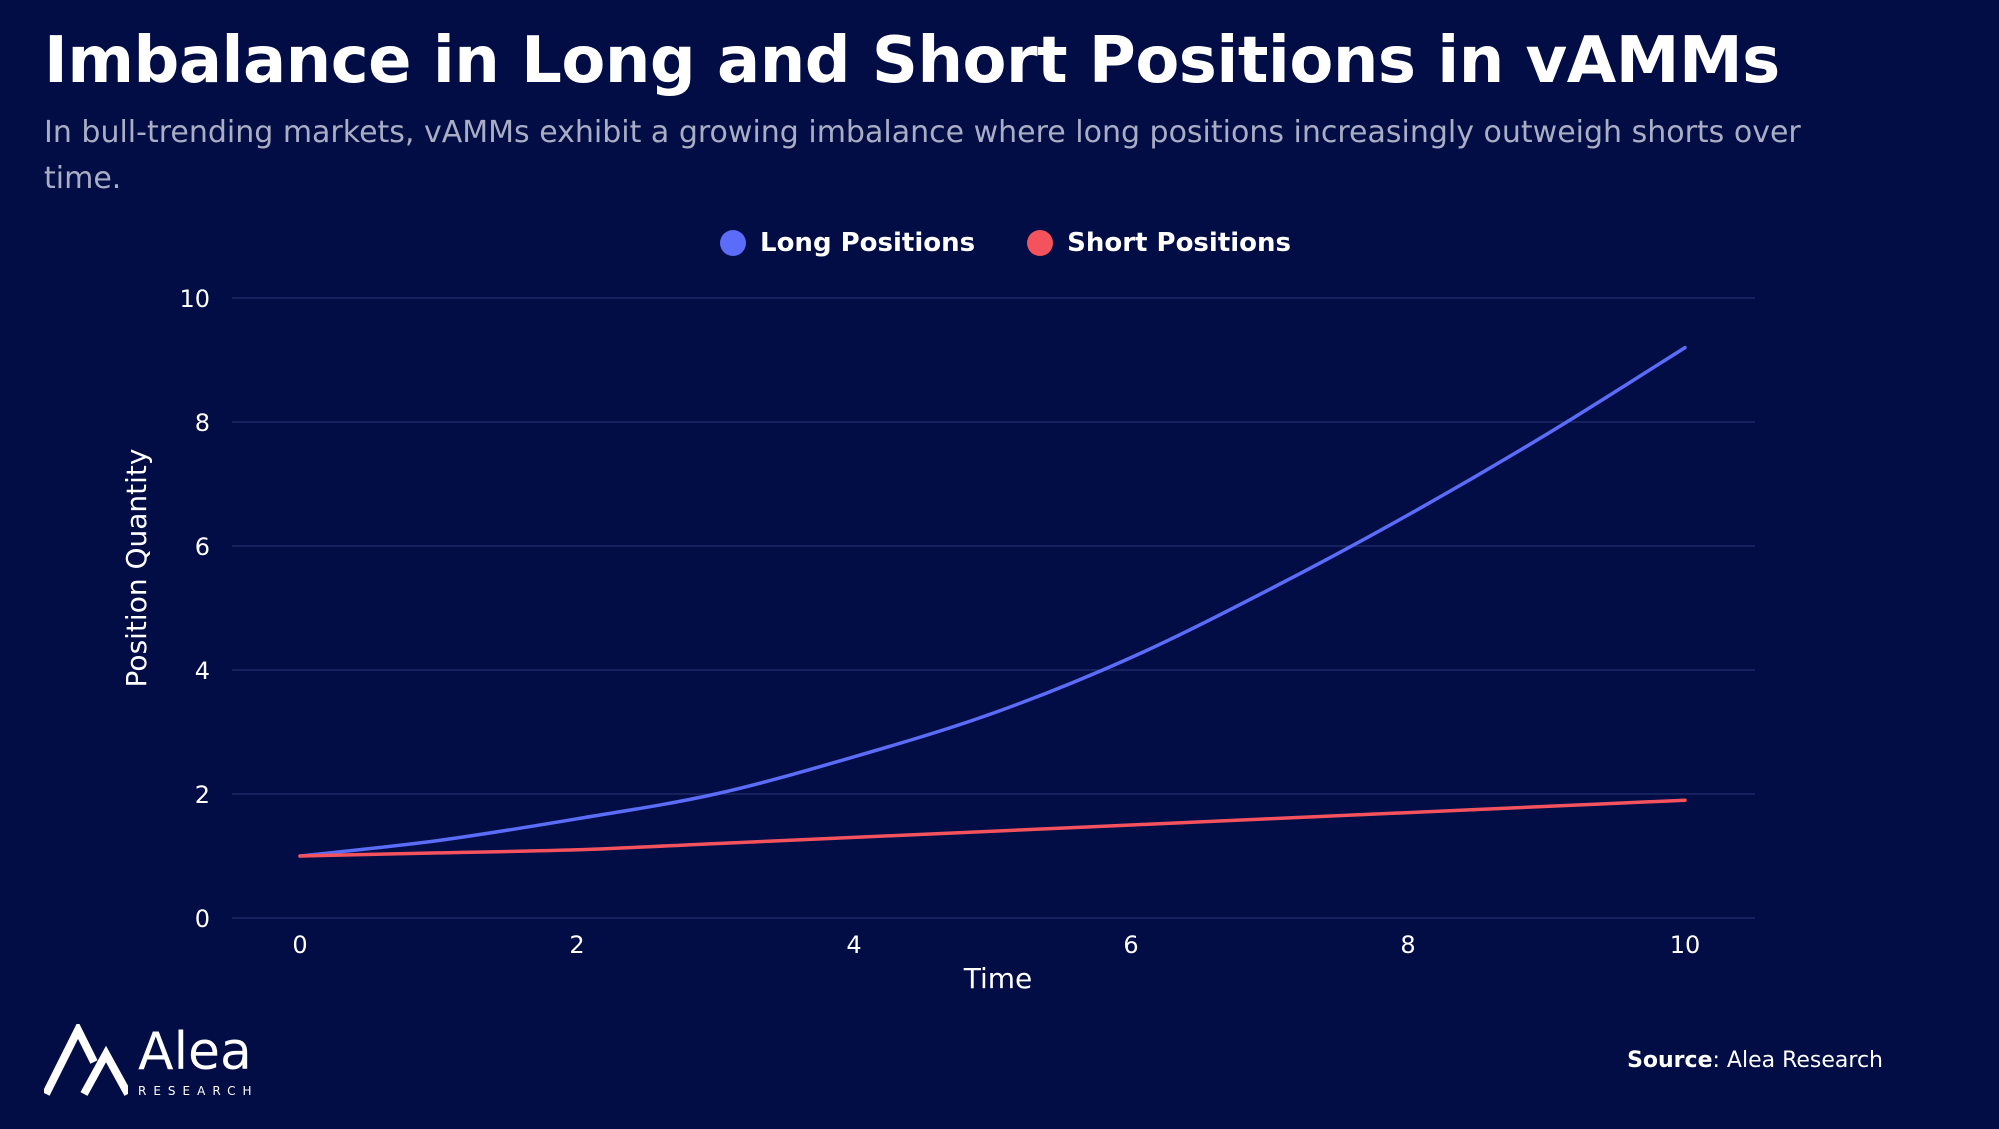 The height and width of the screenshot is (1129, 1999). Describe the element at coordinates (202, 547) in the screenshot. I see `y-tick-label: 6` at that location.